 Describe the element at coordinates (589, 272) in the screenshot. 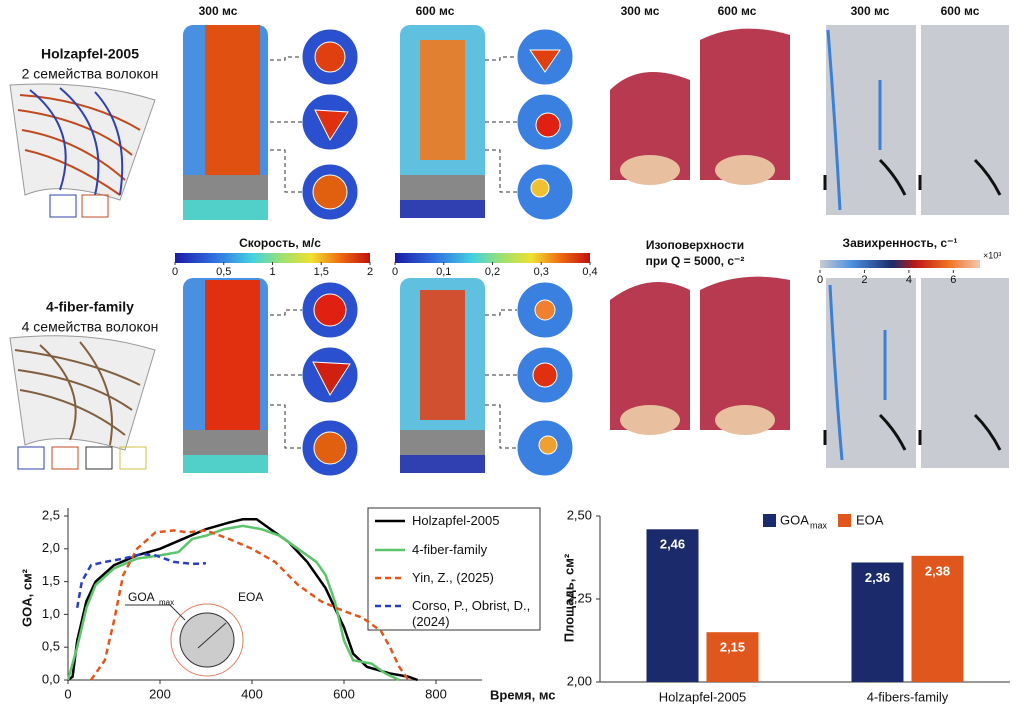

I see `colorbar-tick-label: 0,4` at that location.